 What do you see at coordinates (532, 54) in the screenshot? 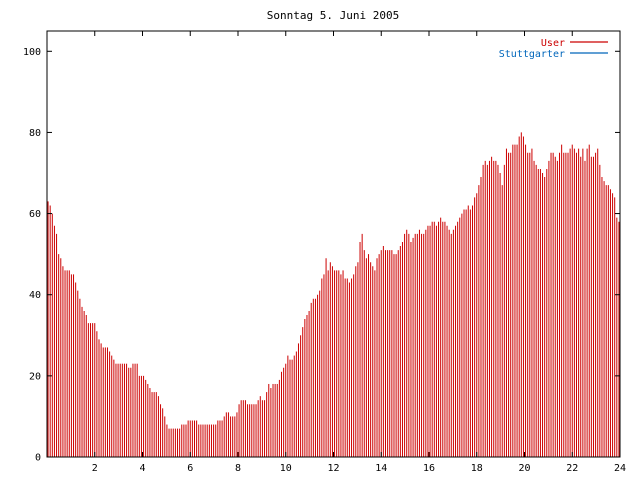
I see `legend-label-stuttgarter: Stuttgarter` at bounding box center [532, 54].